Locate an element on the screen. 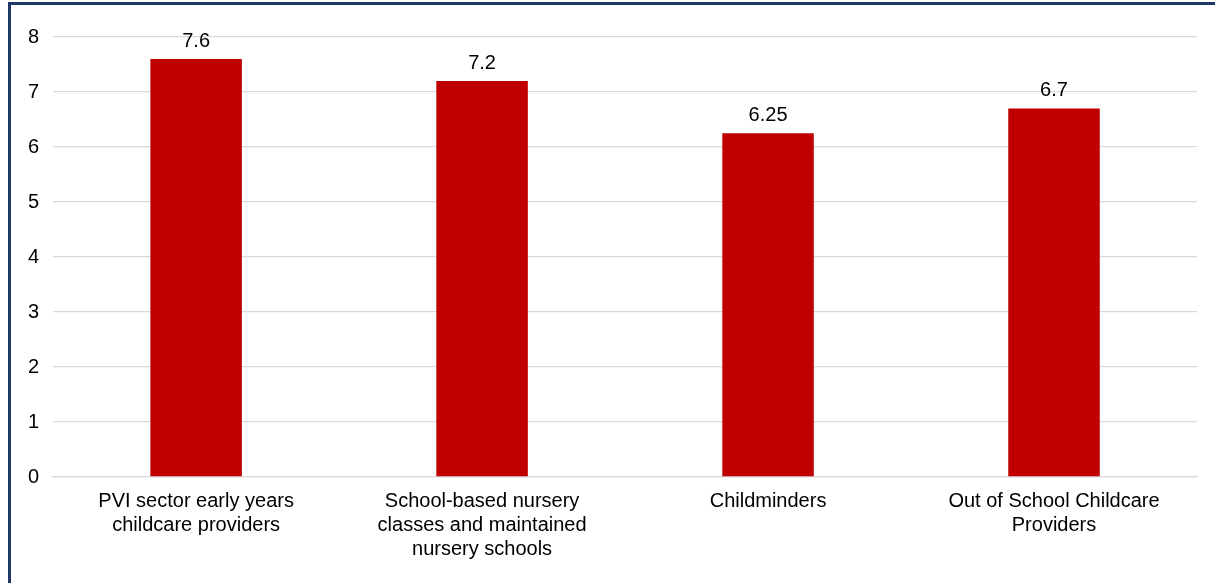 The height and width of the screenshot is (583, 1215). data-label: 7.6 is located at coordinates (196, 39).